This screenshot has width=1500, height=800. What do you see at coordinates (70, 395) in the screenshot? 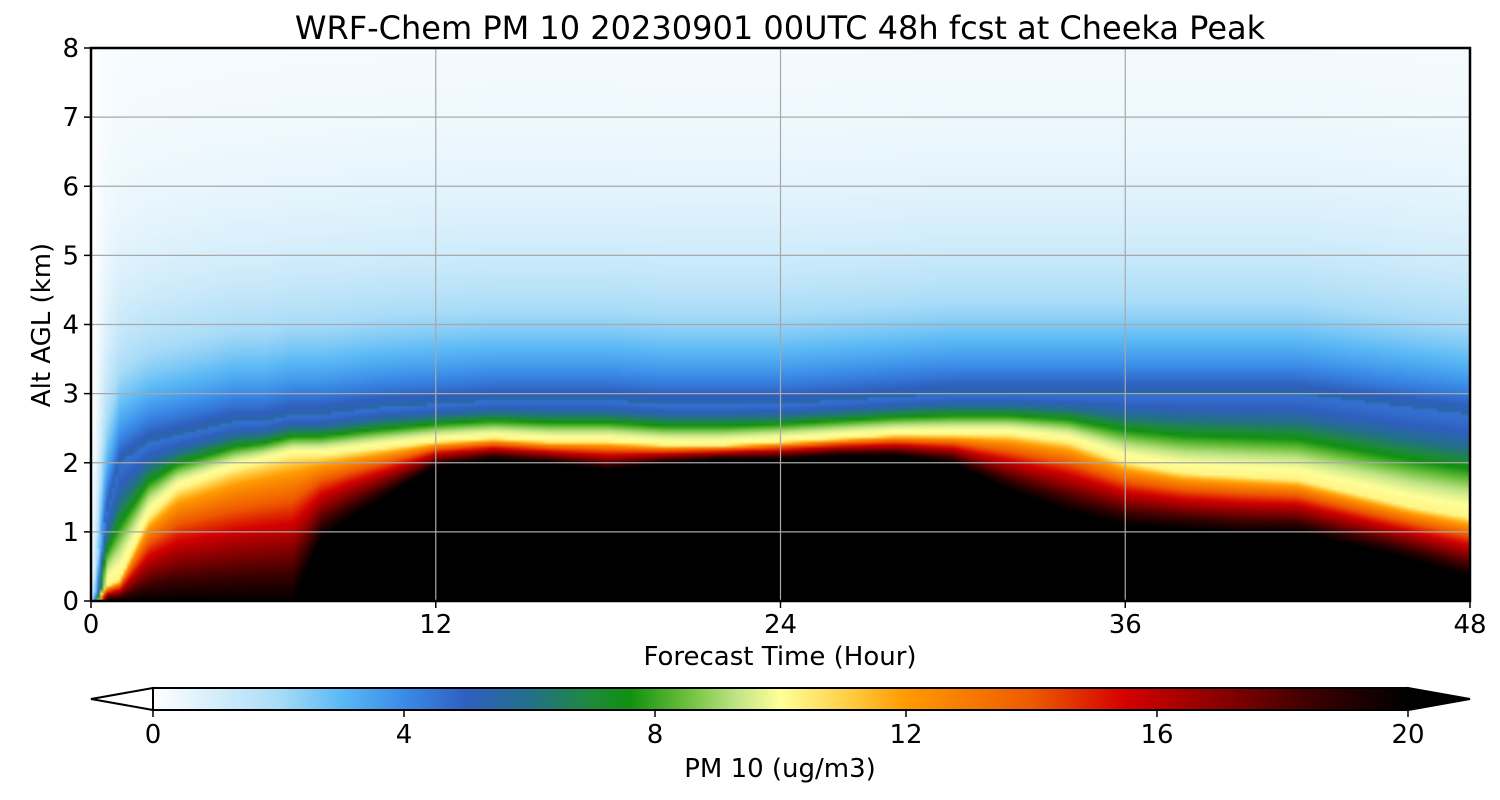
I see `y-tick-label: 3` at bounding box center [70, 395].